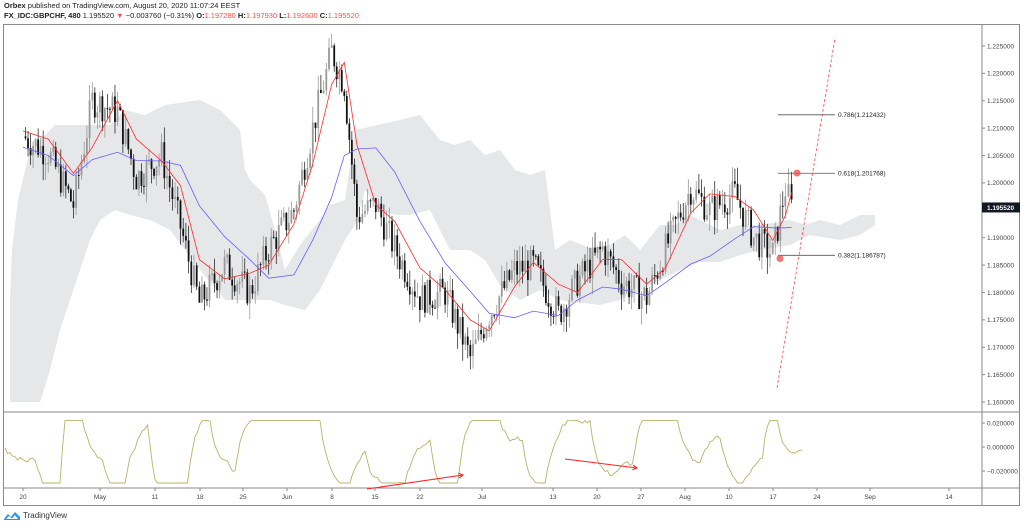 This screenshot has height=527, width=1024. What do you see at coordinates (1000, 74) in the screenshot?
I see `price-tick-label: 1.220000` at bounding box center [1000, 74].